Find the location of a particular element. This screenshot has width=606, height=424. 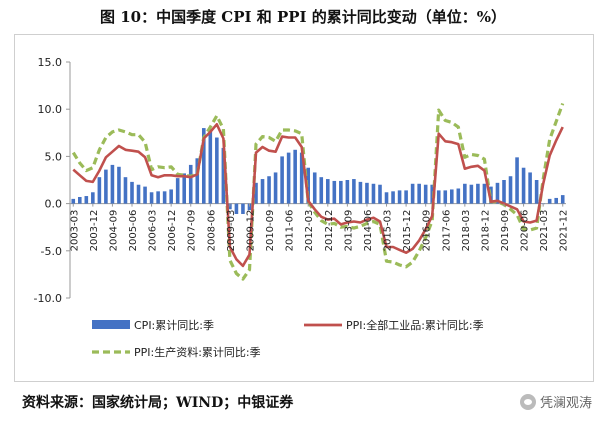

x-tick-label: 2012-12 is located at coordinates (329, 231).